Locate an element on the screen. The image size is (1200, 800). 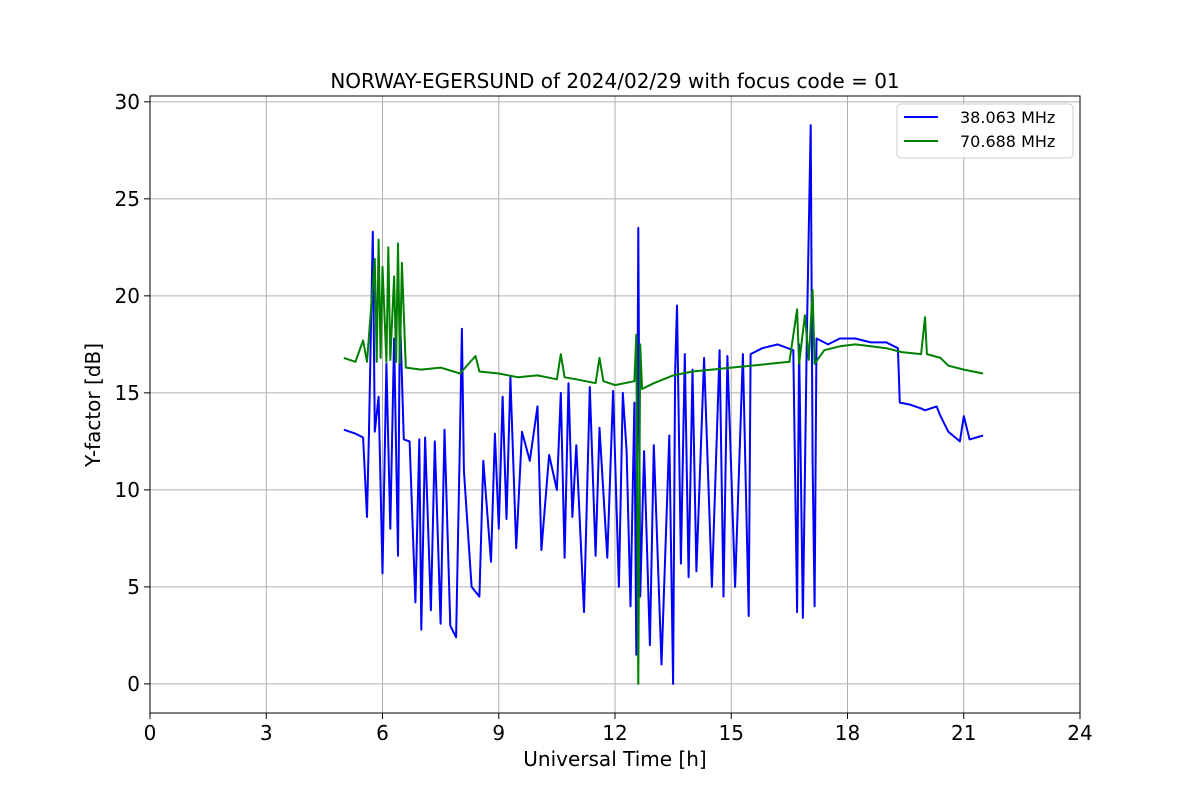
x-tick-label: 21 is located at coordinates (963, 733).